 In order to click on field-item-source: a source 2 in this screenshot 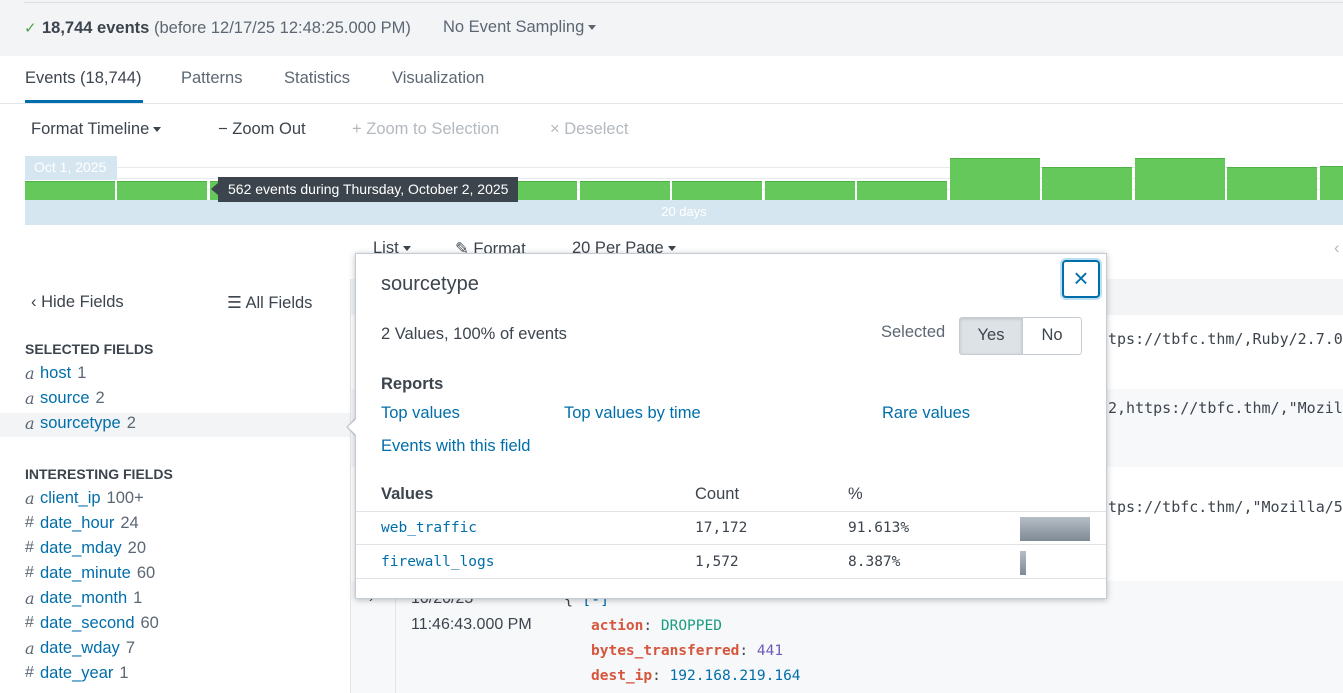, I will do `click(175, 400)`.